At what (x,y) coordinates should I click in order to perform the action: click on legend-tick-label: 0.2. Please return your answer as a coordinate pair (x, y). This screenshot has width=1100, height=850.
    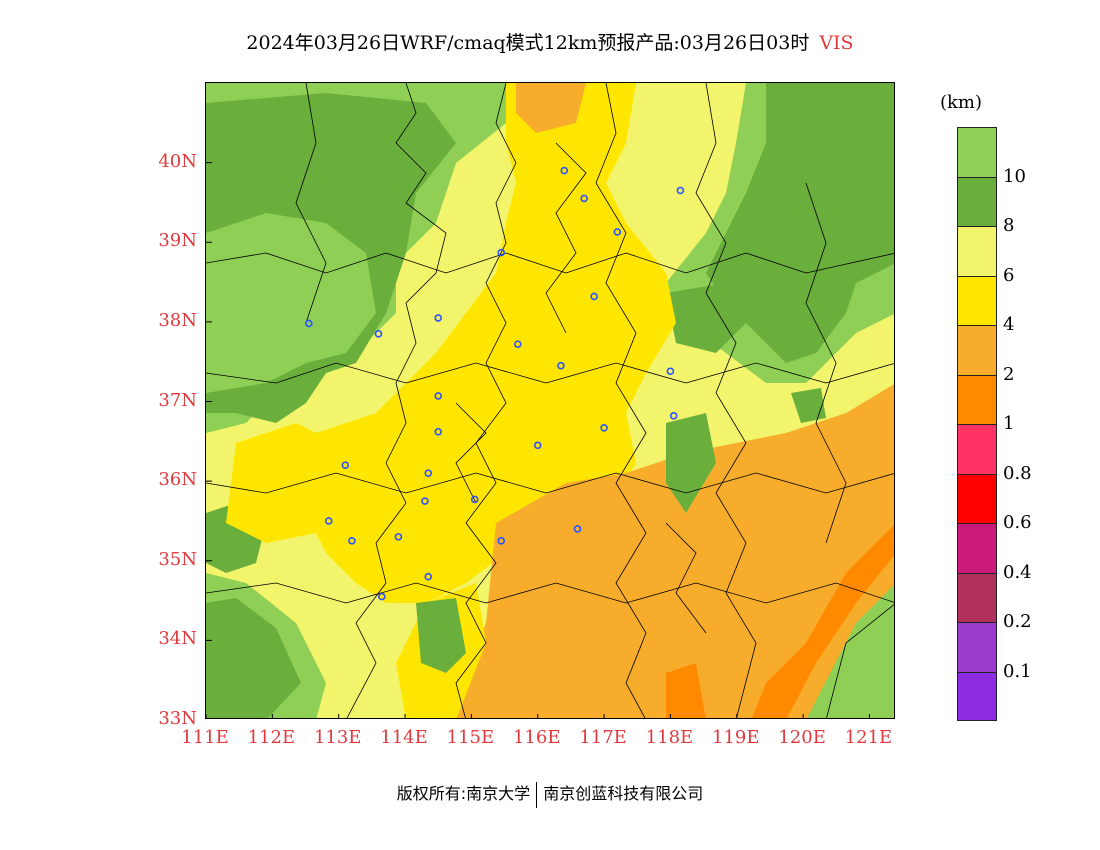
    Looking at the image, I should click on (1017, 621).